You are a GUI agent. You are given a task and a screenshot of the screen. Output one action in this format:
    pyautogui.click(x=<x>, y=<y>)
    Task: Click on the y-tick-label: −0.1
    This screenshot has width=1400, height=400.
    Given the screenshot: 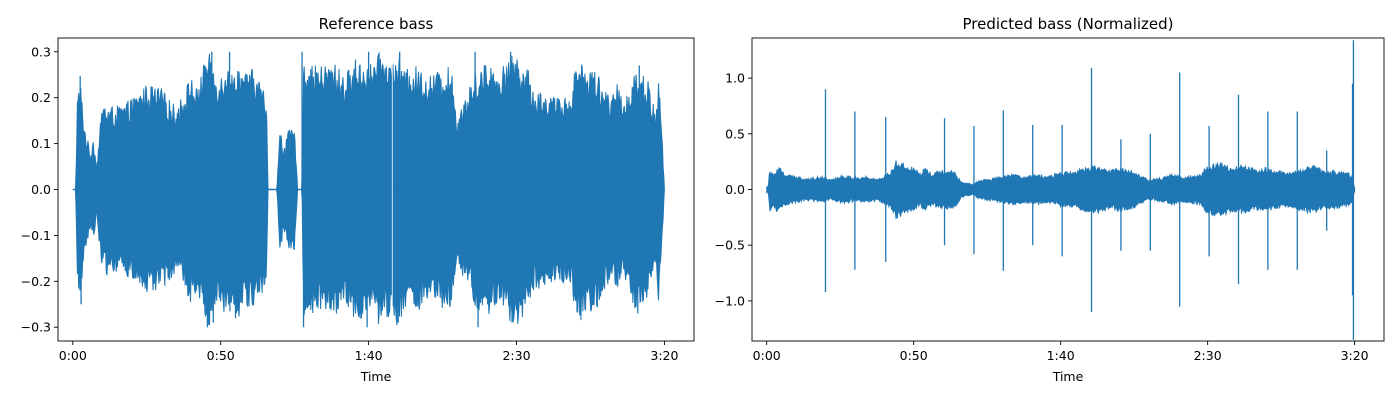 What is the action you would take?
    pyautogui.click(x=36, y=235)
    